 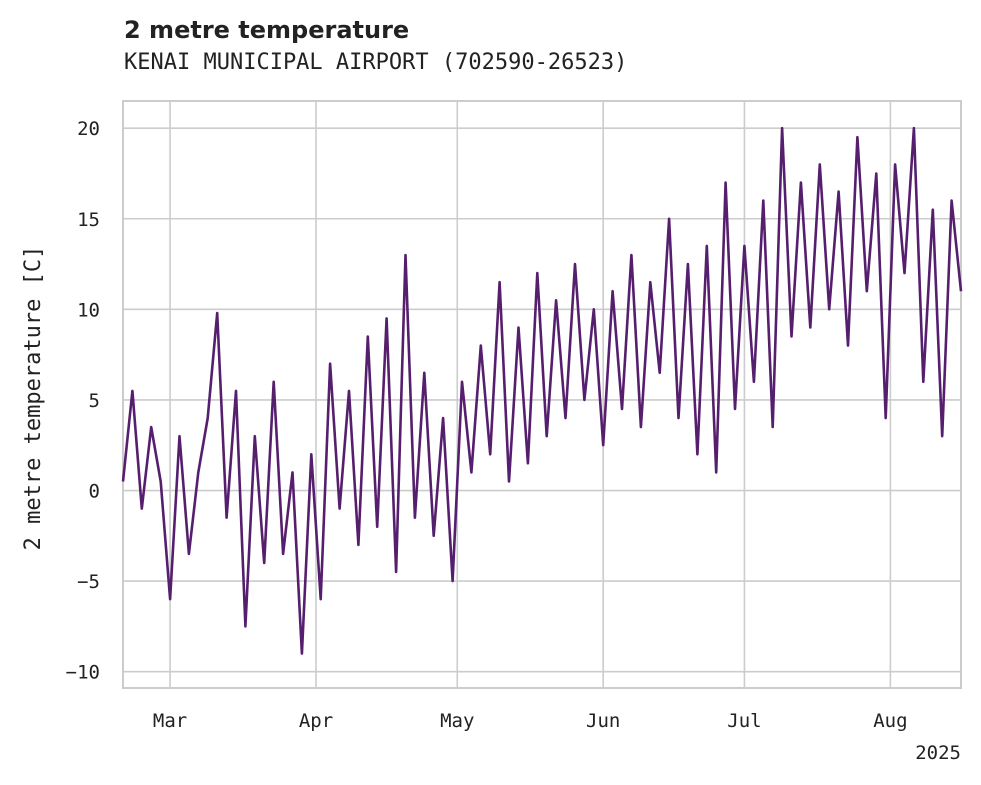 I want to click on y-tick-label: 5, so click(x=94, y=401).